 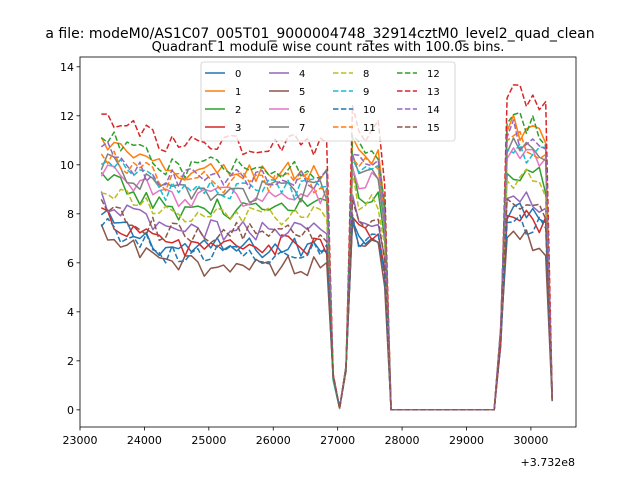 What do you see at coordinates (302, 110) in the screenshot?
I see `legend-label-6: 6` at bounding box center [302, 110].